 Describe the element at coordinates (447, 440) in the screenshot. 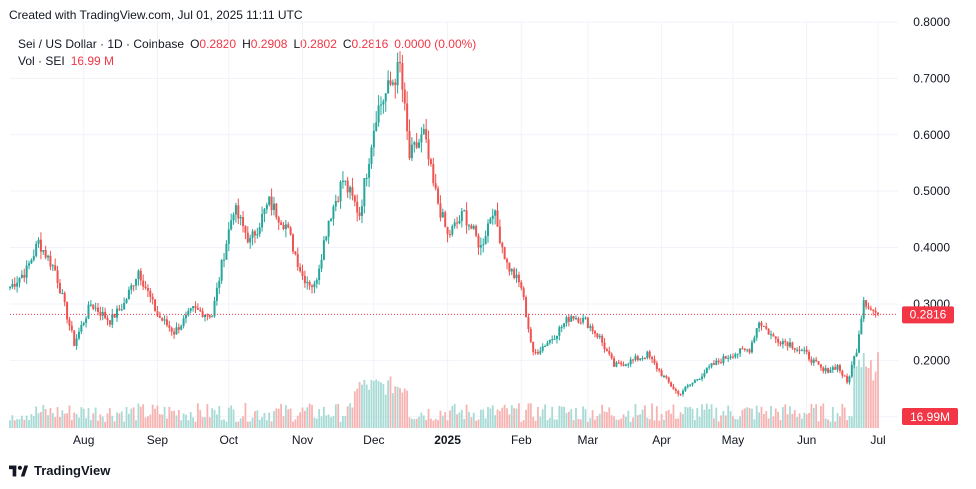

I see `x-axis-tick-label: 2025` at that location.